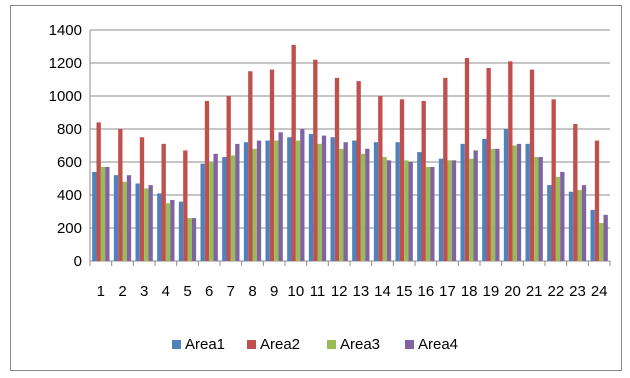 This screenshot has height=378, width=630. Describe the element at coordinates (438, 344) in the screenshot. I see `legend-label-area4: Area4` at that location.